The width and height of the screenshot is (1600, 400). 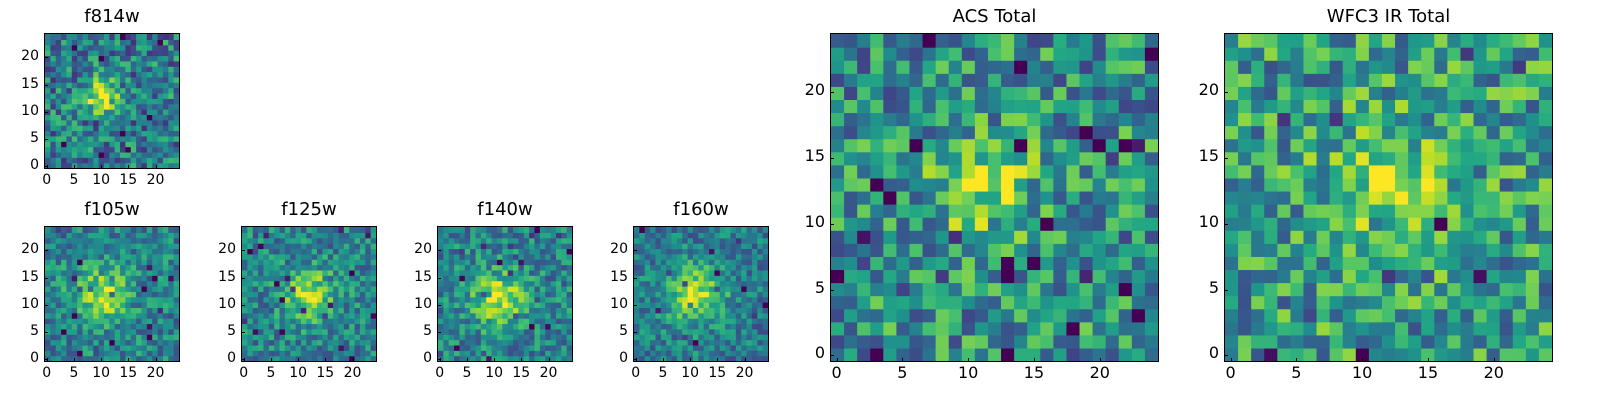 What do you see at coordinates (1362, 372) in the screenshot?
I see `x-tick-label: 10` at bounding box center [1362, 372].